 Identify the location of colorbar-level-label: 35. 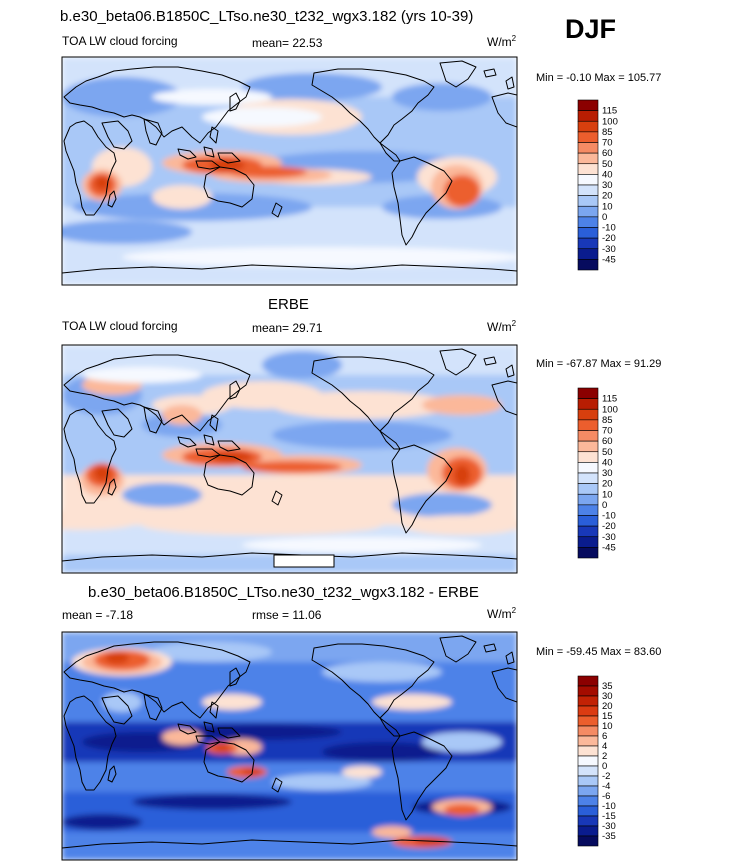
(607, 686).